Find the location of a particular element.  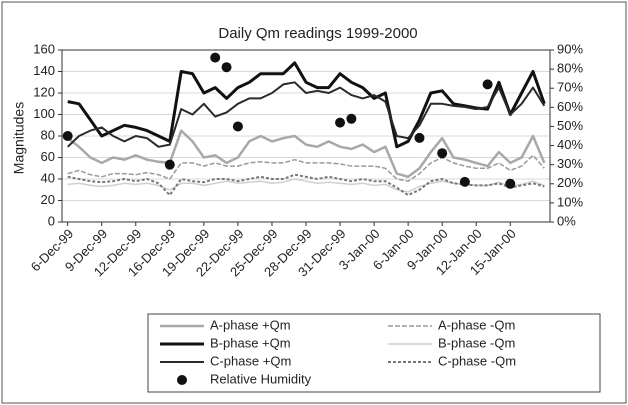

legend-marker is located at coordinates (182, 380).